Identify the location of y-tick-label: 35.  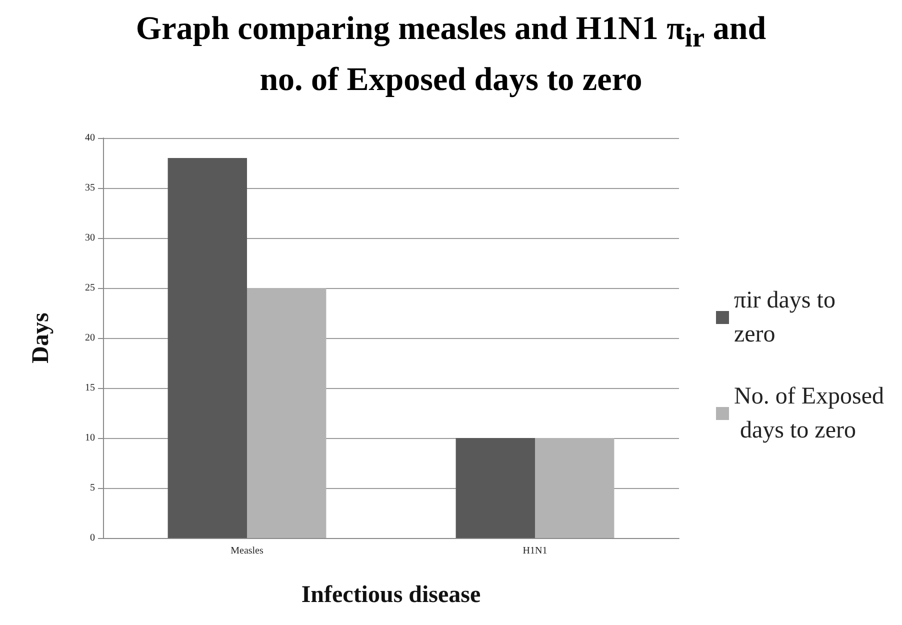
(90, 188).